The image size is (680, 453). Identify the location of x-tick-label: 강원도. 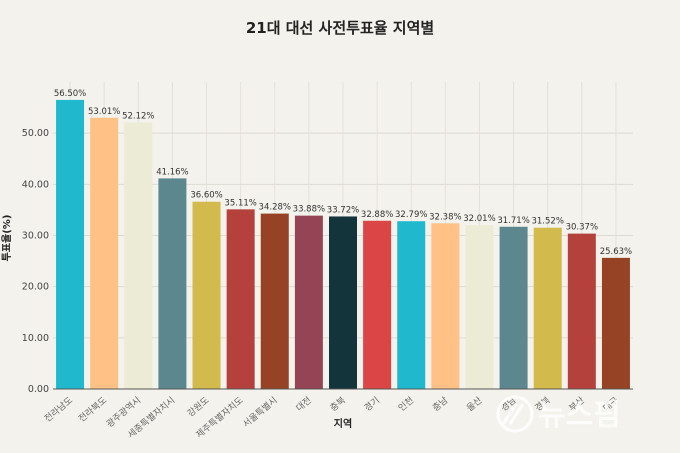
(198, 407).